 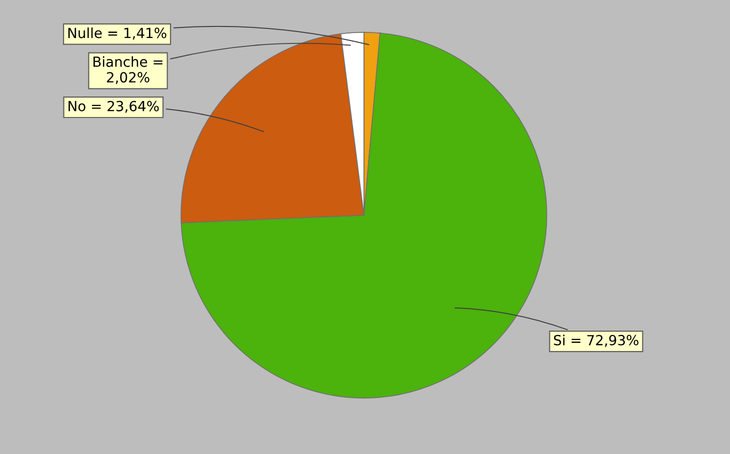 What do you see at coordinates (113, 106) in the screenshot?
I see `slice-label: No = 23,64%` at bounding box center [113, 106].